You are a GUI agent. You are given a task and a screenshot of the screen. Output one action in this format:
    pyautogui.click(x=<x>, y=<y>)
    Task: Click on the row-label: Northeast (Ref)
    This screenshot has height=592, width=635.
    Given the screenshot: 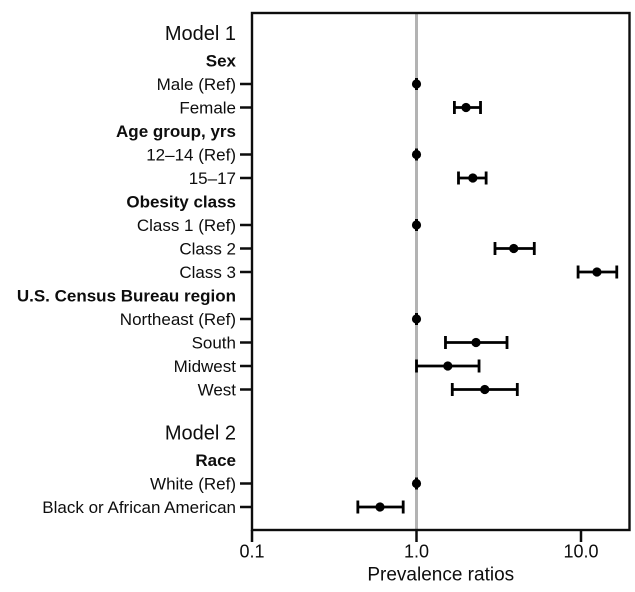 What is the action you would take?
    pyautogui.click(x=178, y=319)
    